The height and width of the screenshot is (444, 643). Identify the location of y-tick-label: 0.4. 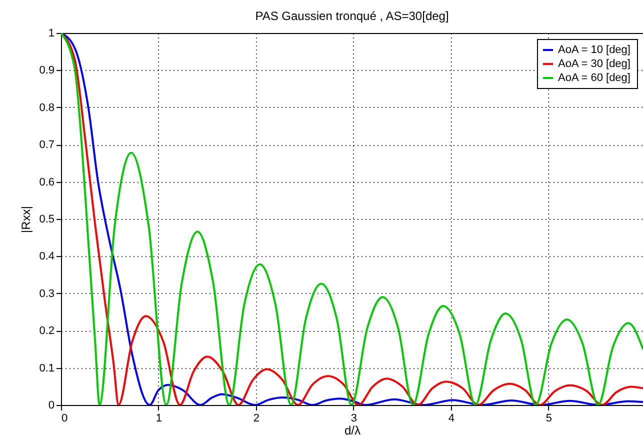
(46, 256).